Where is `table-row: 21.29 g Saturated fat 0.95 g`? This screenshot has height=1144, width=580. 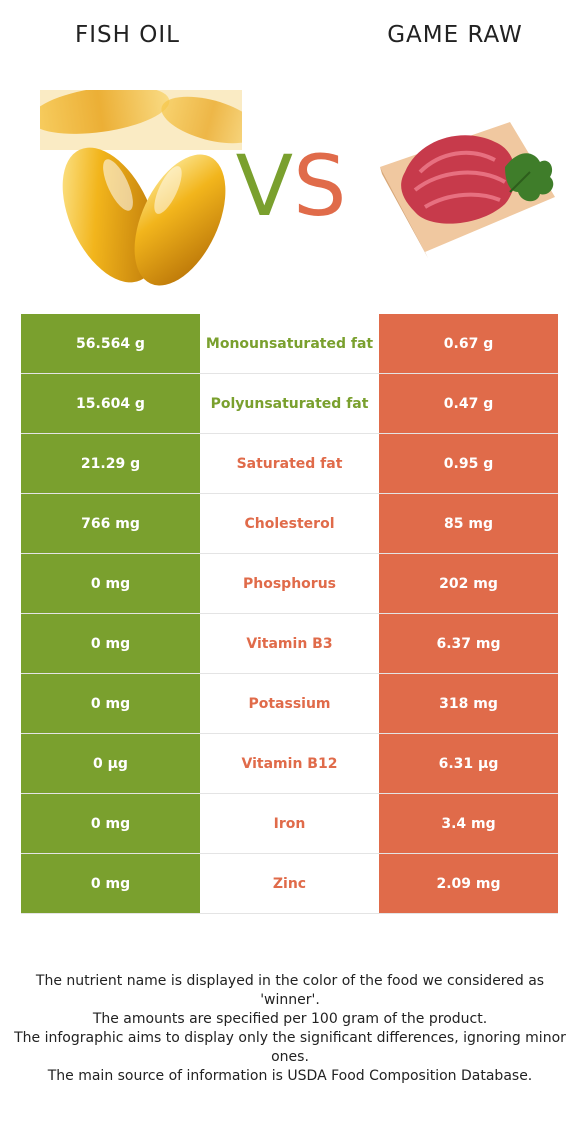 table-row: 21.29 g Saturated fat 0.95 g is located at coordinates (289, 464).